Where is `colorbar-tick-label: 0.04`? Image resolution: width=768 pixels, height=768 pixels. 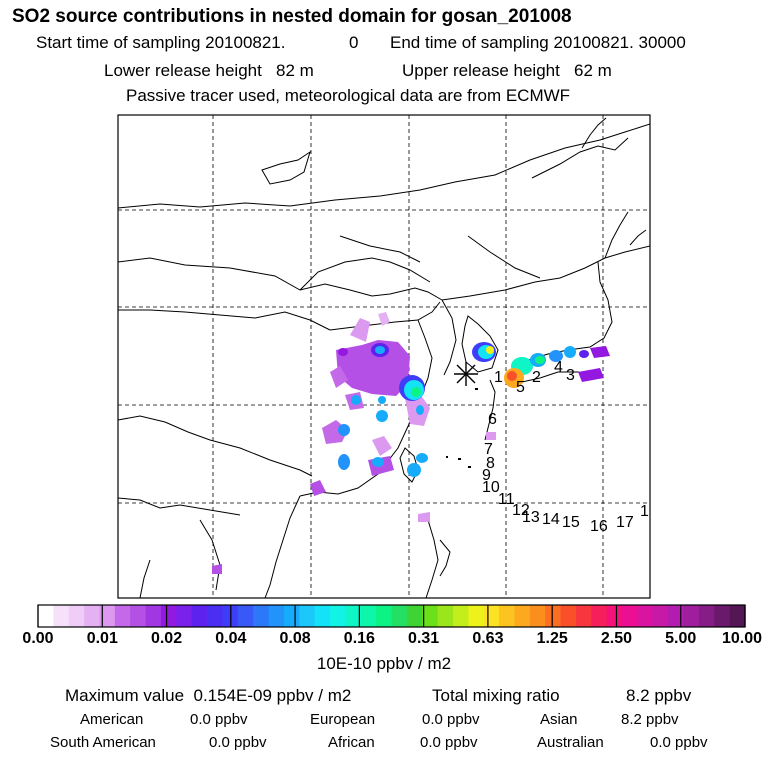
colorbar-tick-label: 0.04 is located at coordinates (231, 638).